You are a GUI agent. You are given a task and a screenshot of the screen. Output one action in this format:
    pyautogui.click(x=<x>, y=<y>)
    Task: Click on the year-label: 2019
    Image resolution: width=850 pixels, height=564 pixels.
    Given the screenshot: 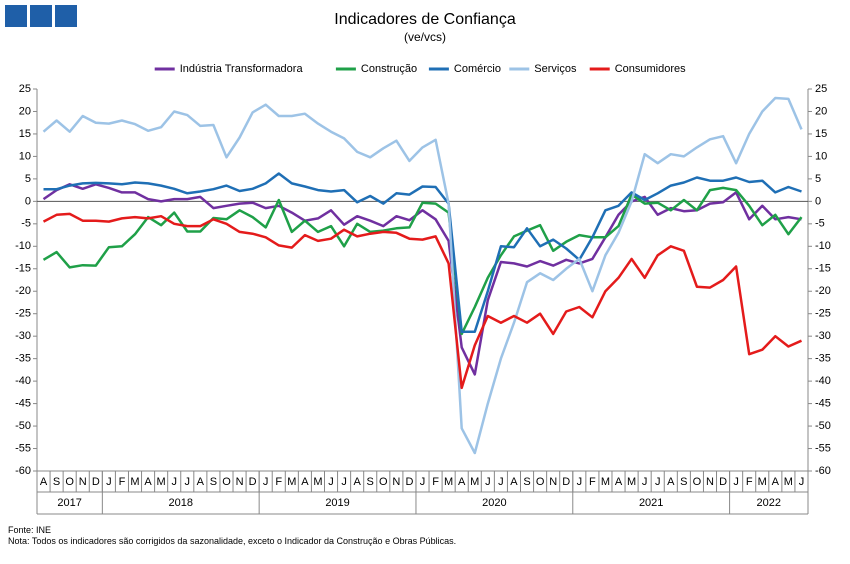 What is the action you would take?
    pyautogui.click(x=337, y=503)
    